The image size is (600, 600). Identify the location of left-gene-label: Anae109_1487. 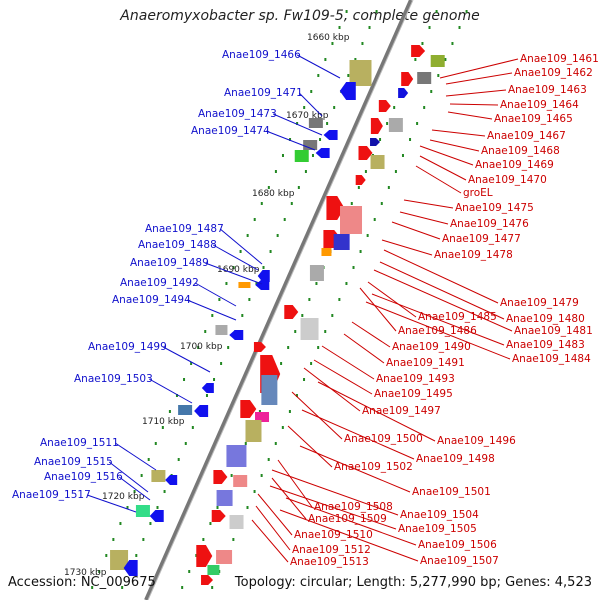
(184, 229).